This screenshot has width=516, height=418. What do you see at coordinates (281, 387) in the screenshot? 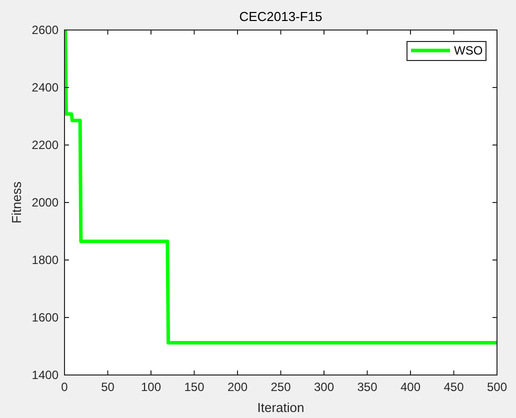
I see `x-tick-label: 250` at bounding box center [281, 387].